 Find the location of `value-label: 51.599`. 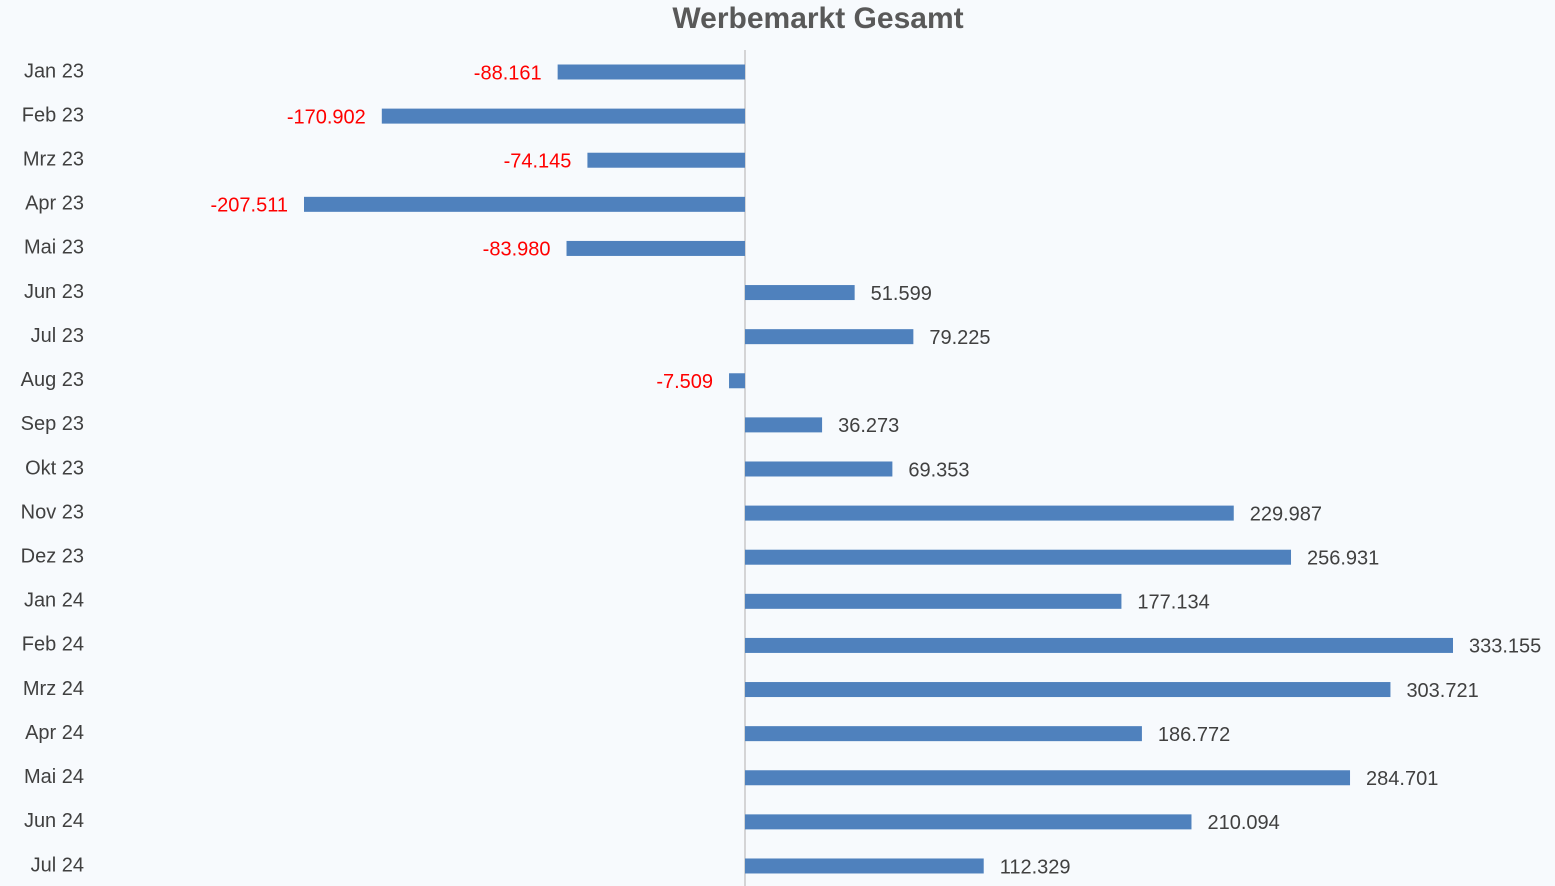

value-label: 51.599 is located at coordinates (901, 294).